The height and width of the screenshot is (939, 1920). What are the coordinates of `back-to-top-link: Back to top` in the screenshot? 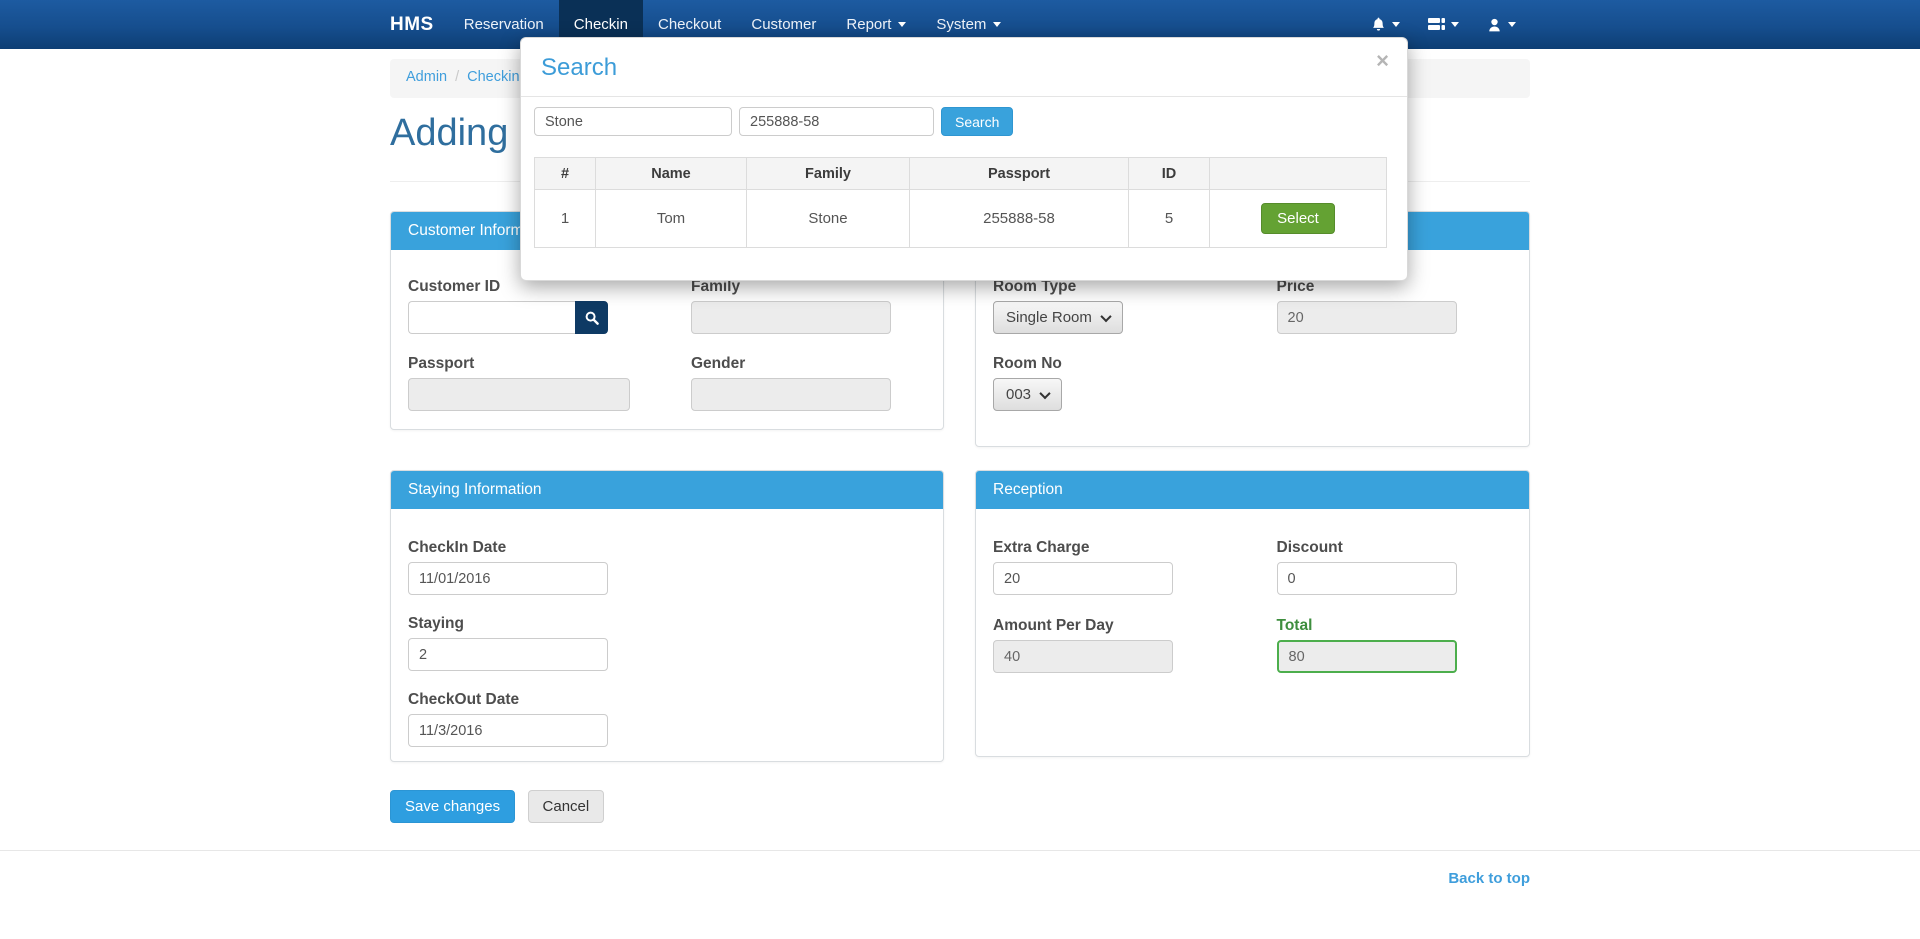 It's located at (1489, 878).